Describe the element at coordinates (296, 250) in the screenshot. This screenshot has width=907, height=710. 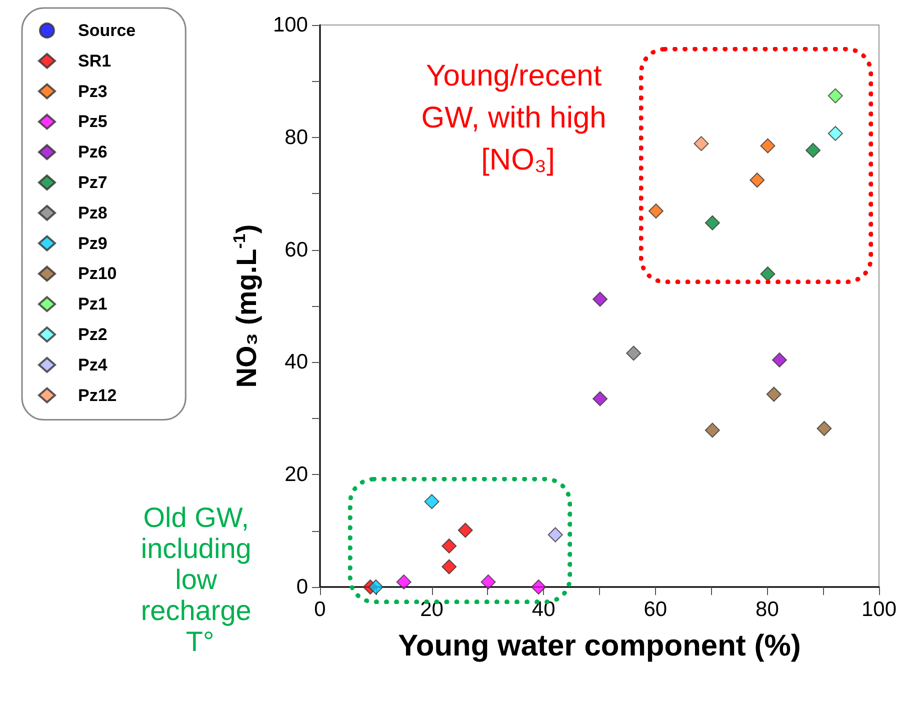
I see `y-tick-label: 60` at that location.